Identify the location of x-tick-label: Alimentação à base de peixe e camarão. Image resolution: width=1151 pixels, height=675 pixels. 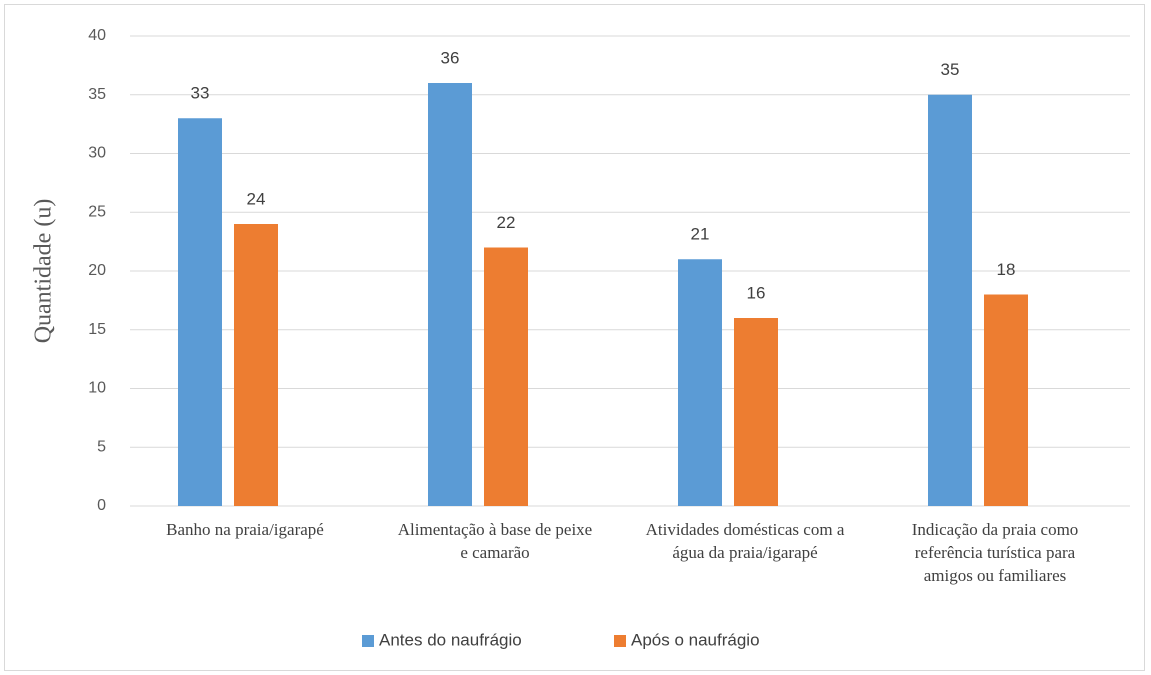
(495, 541).